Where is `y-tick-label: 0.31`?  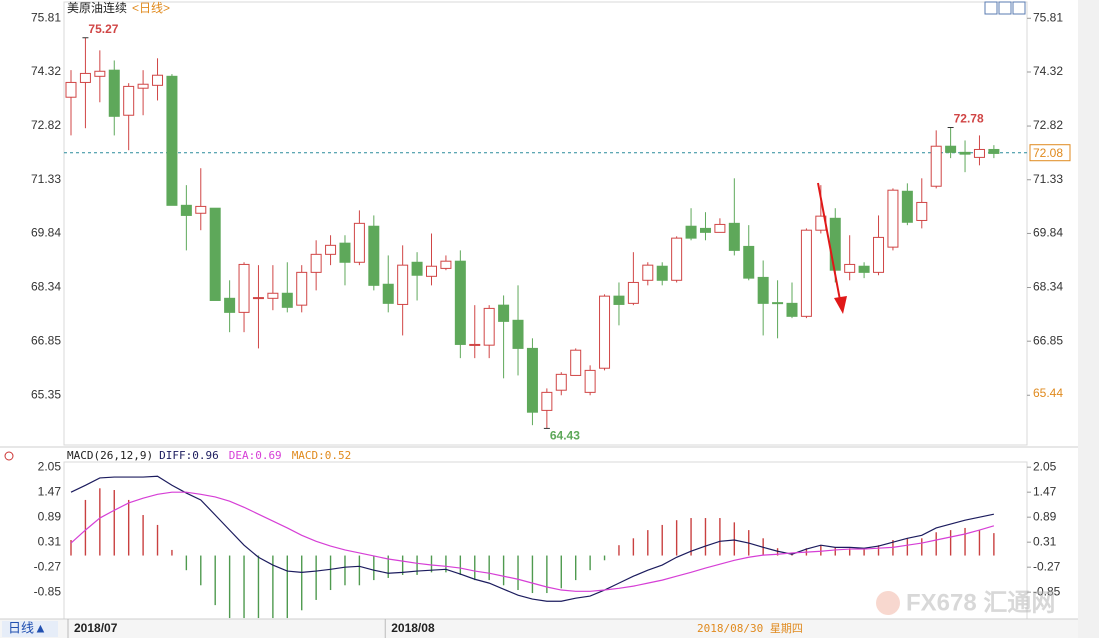 y-tick-label: 0.31 is located at coordinates (50, 541).